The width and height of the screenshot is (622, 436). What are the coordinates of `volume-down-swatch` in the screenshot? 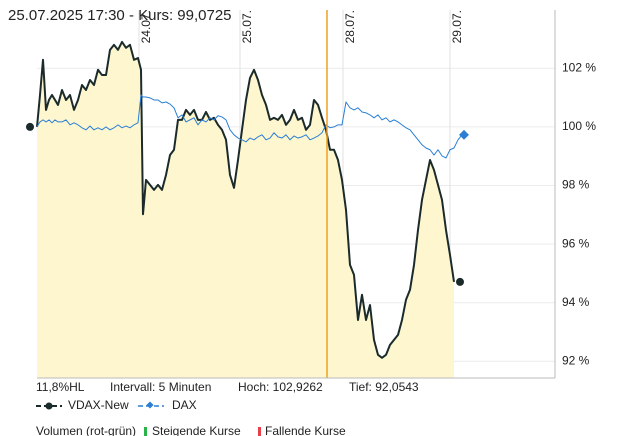 It's located at (259, 431).